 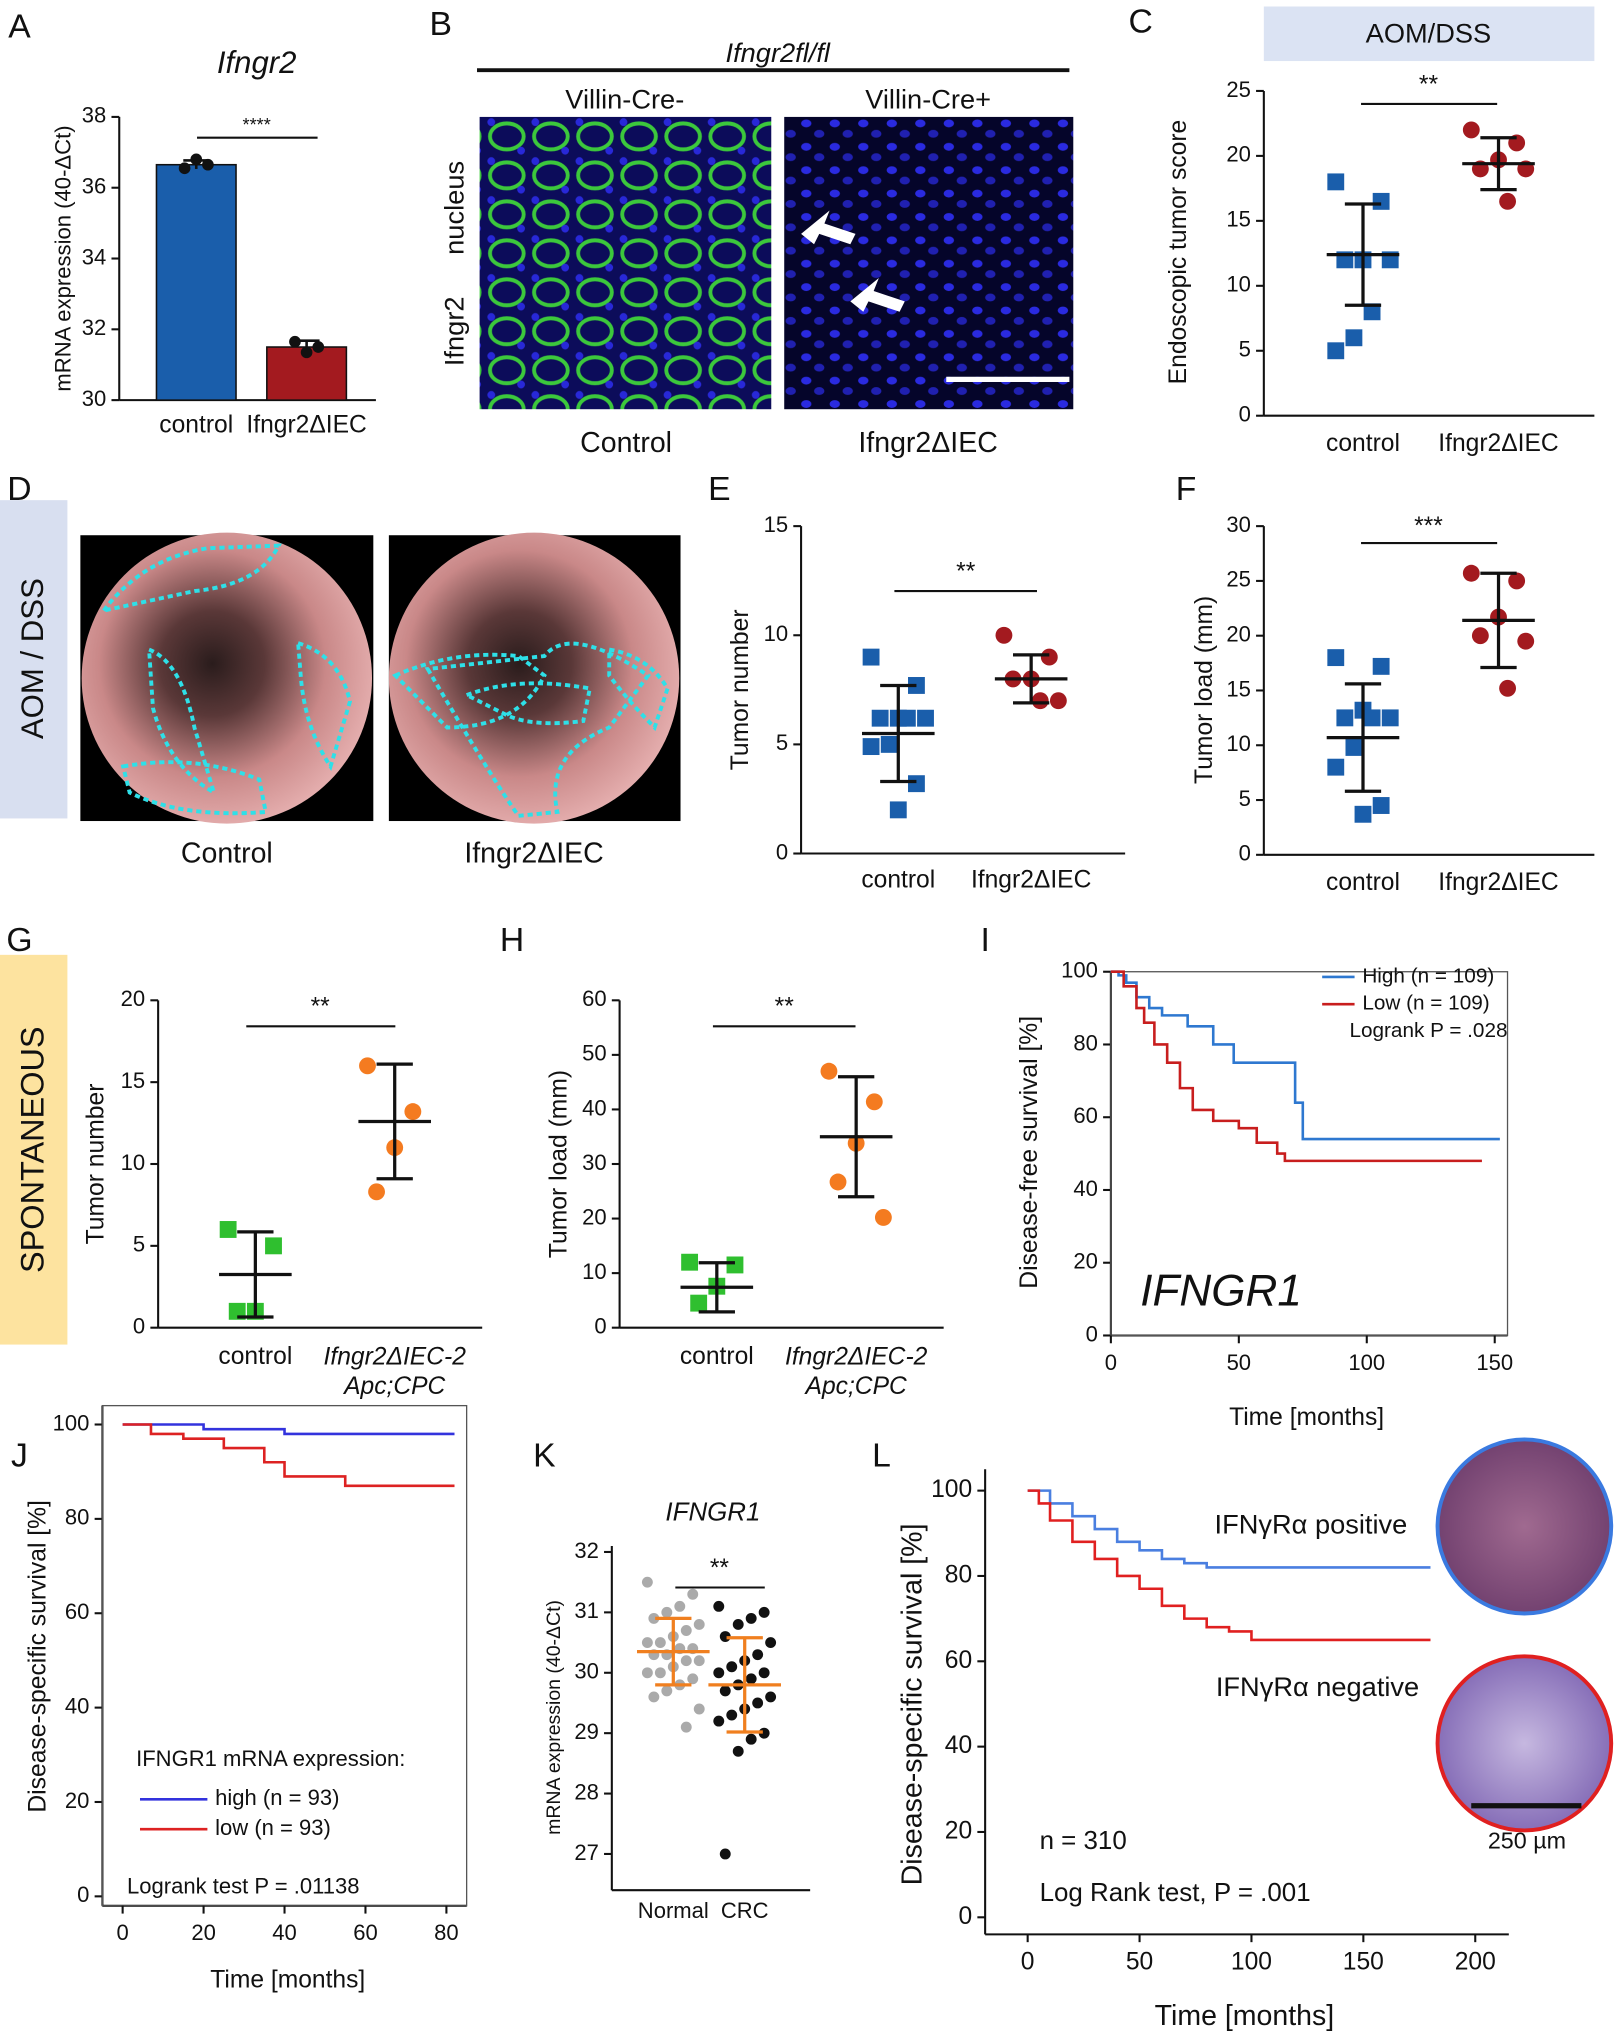 I want to click on x-tick-label: 50, so click(x=1139, y=1961).